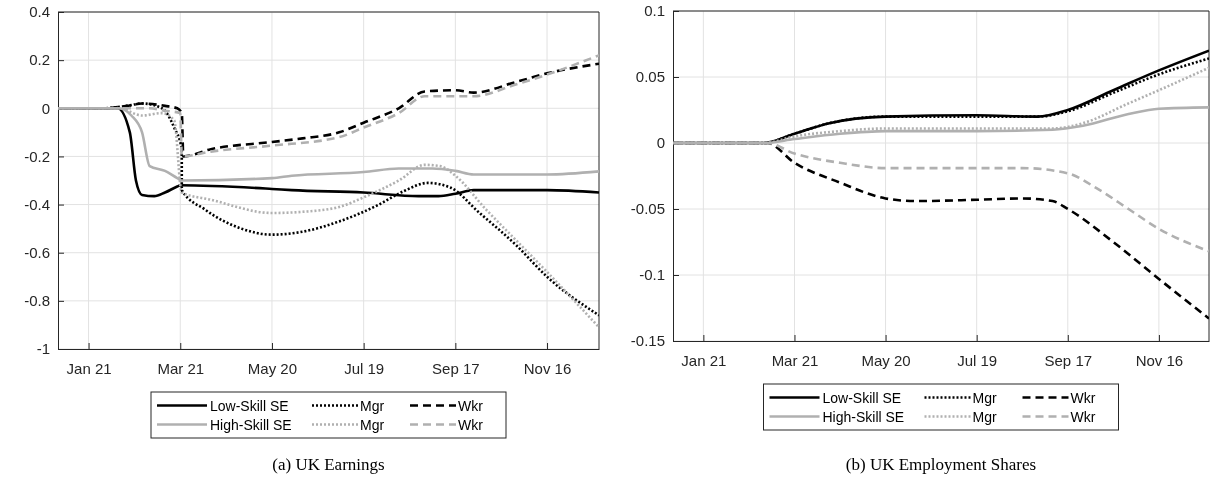 The height and width of the screenshot is (484, 1212). Describe the element at coordinates (654, 11) in the screenshot. I see `y-tick-label: 0.1` at that location.